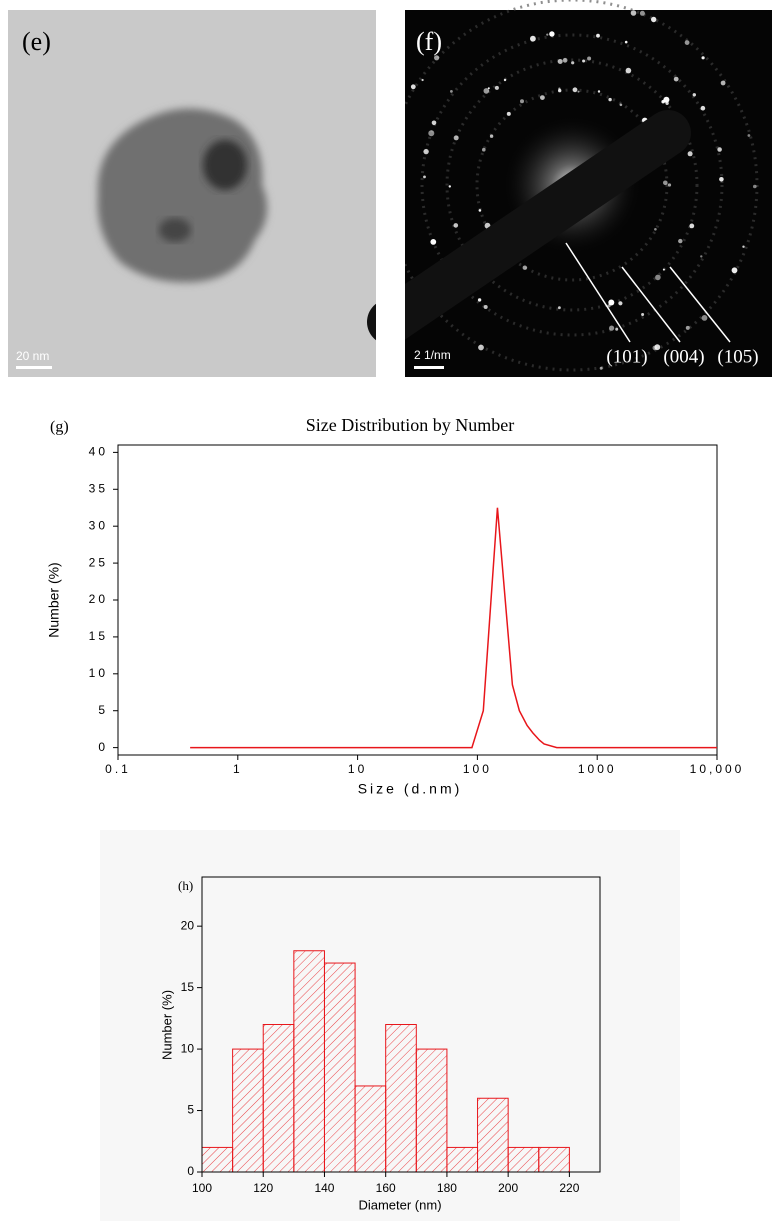 Image resolution: width=782 pixels, height=1221 pixels. What do you see at coordinates (700, 304) in the screenshot?
I see `indicator-line` at bounding box center [700, 304].